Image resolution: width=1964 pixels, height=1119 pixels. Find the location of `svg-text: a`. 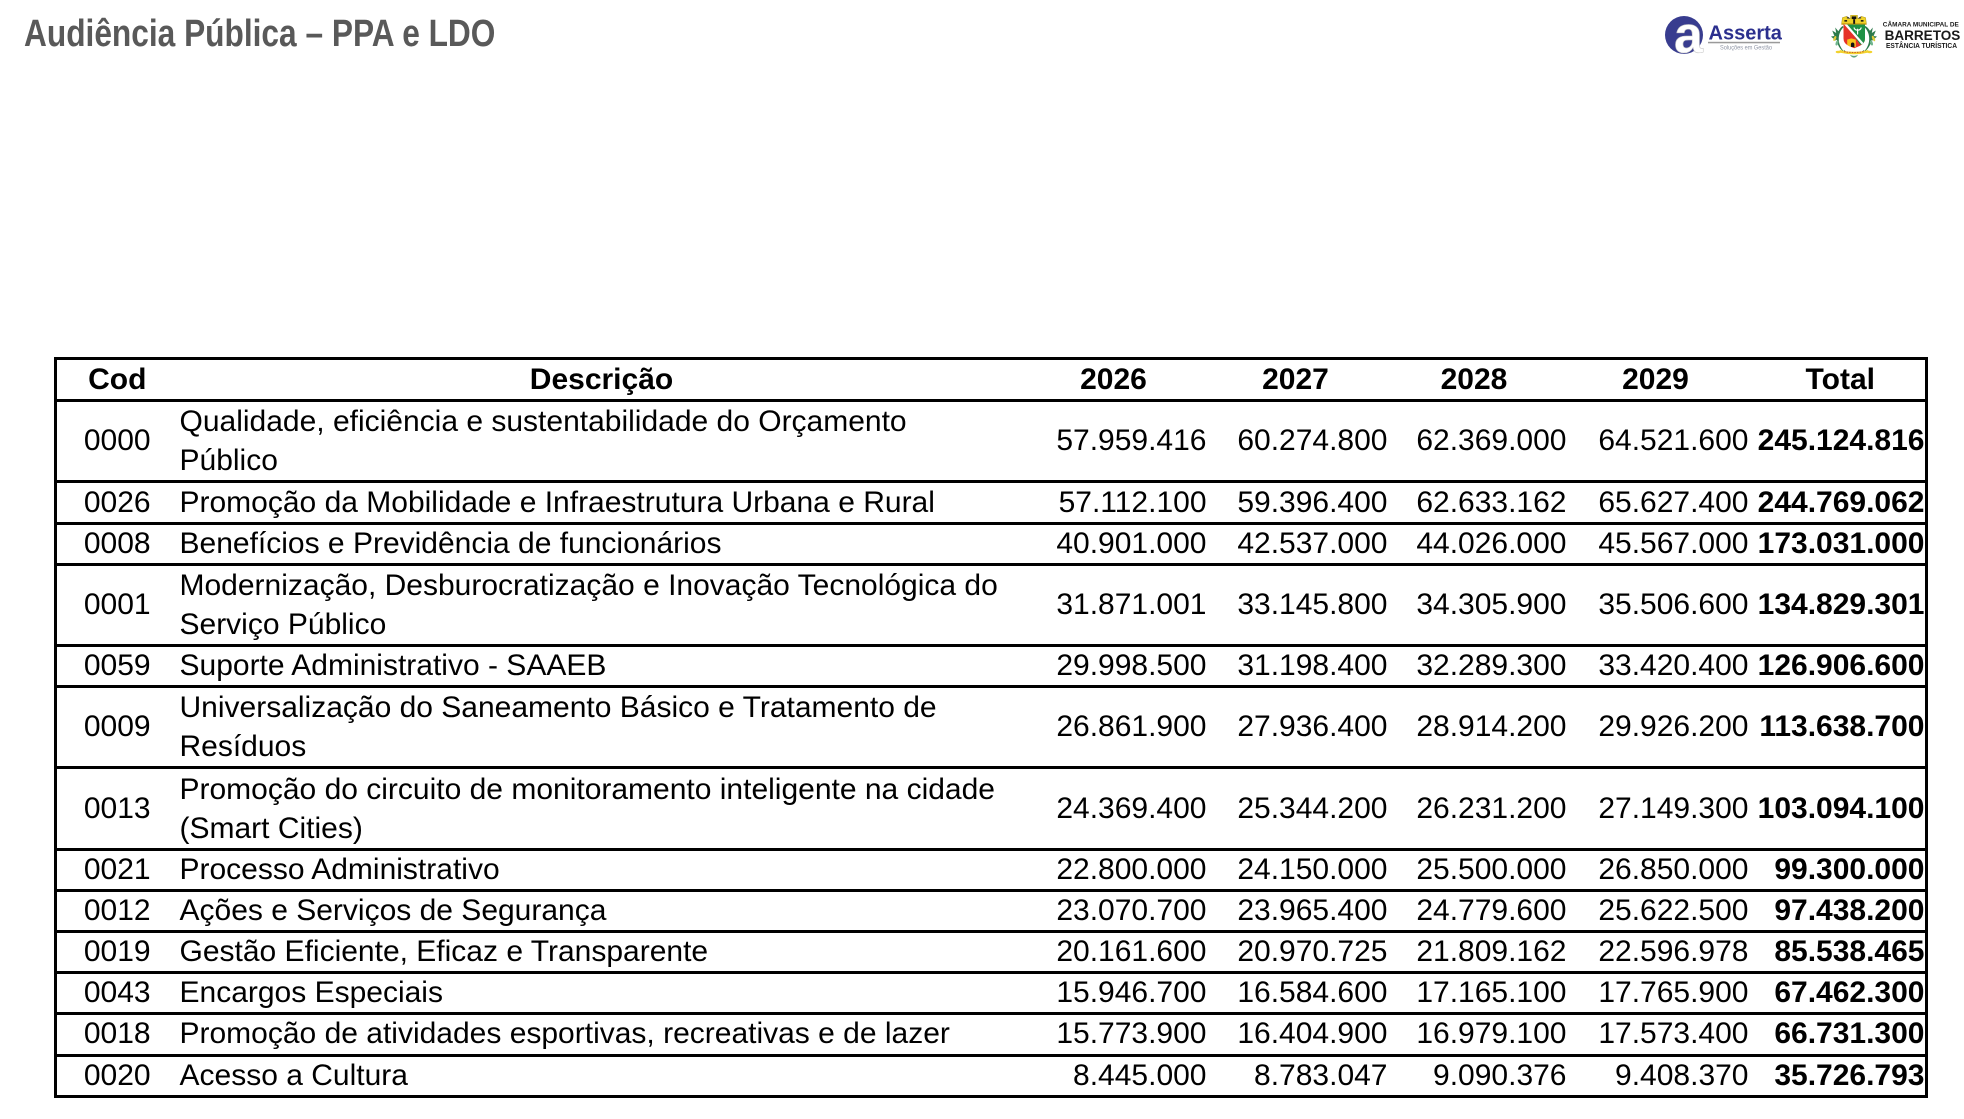

svg-text: a is located at coordinates (1689, 36).